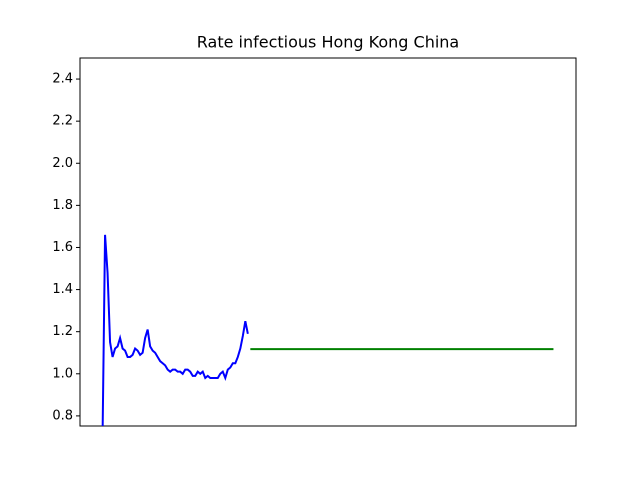 This screenshot has height=480, width=640. What do you see at coordinates (62, 415) in the screenshot?
I see `y-tick-label: 0.8` at bounding box center [62, 415].